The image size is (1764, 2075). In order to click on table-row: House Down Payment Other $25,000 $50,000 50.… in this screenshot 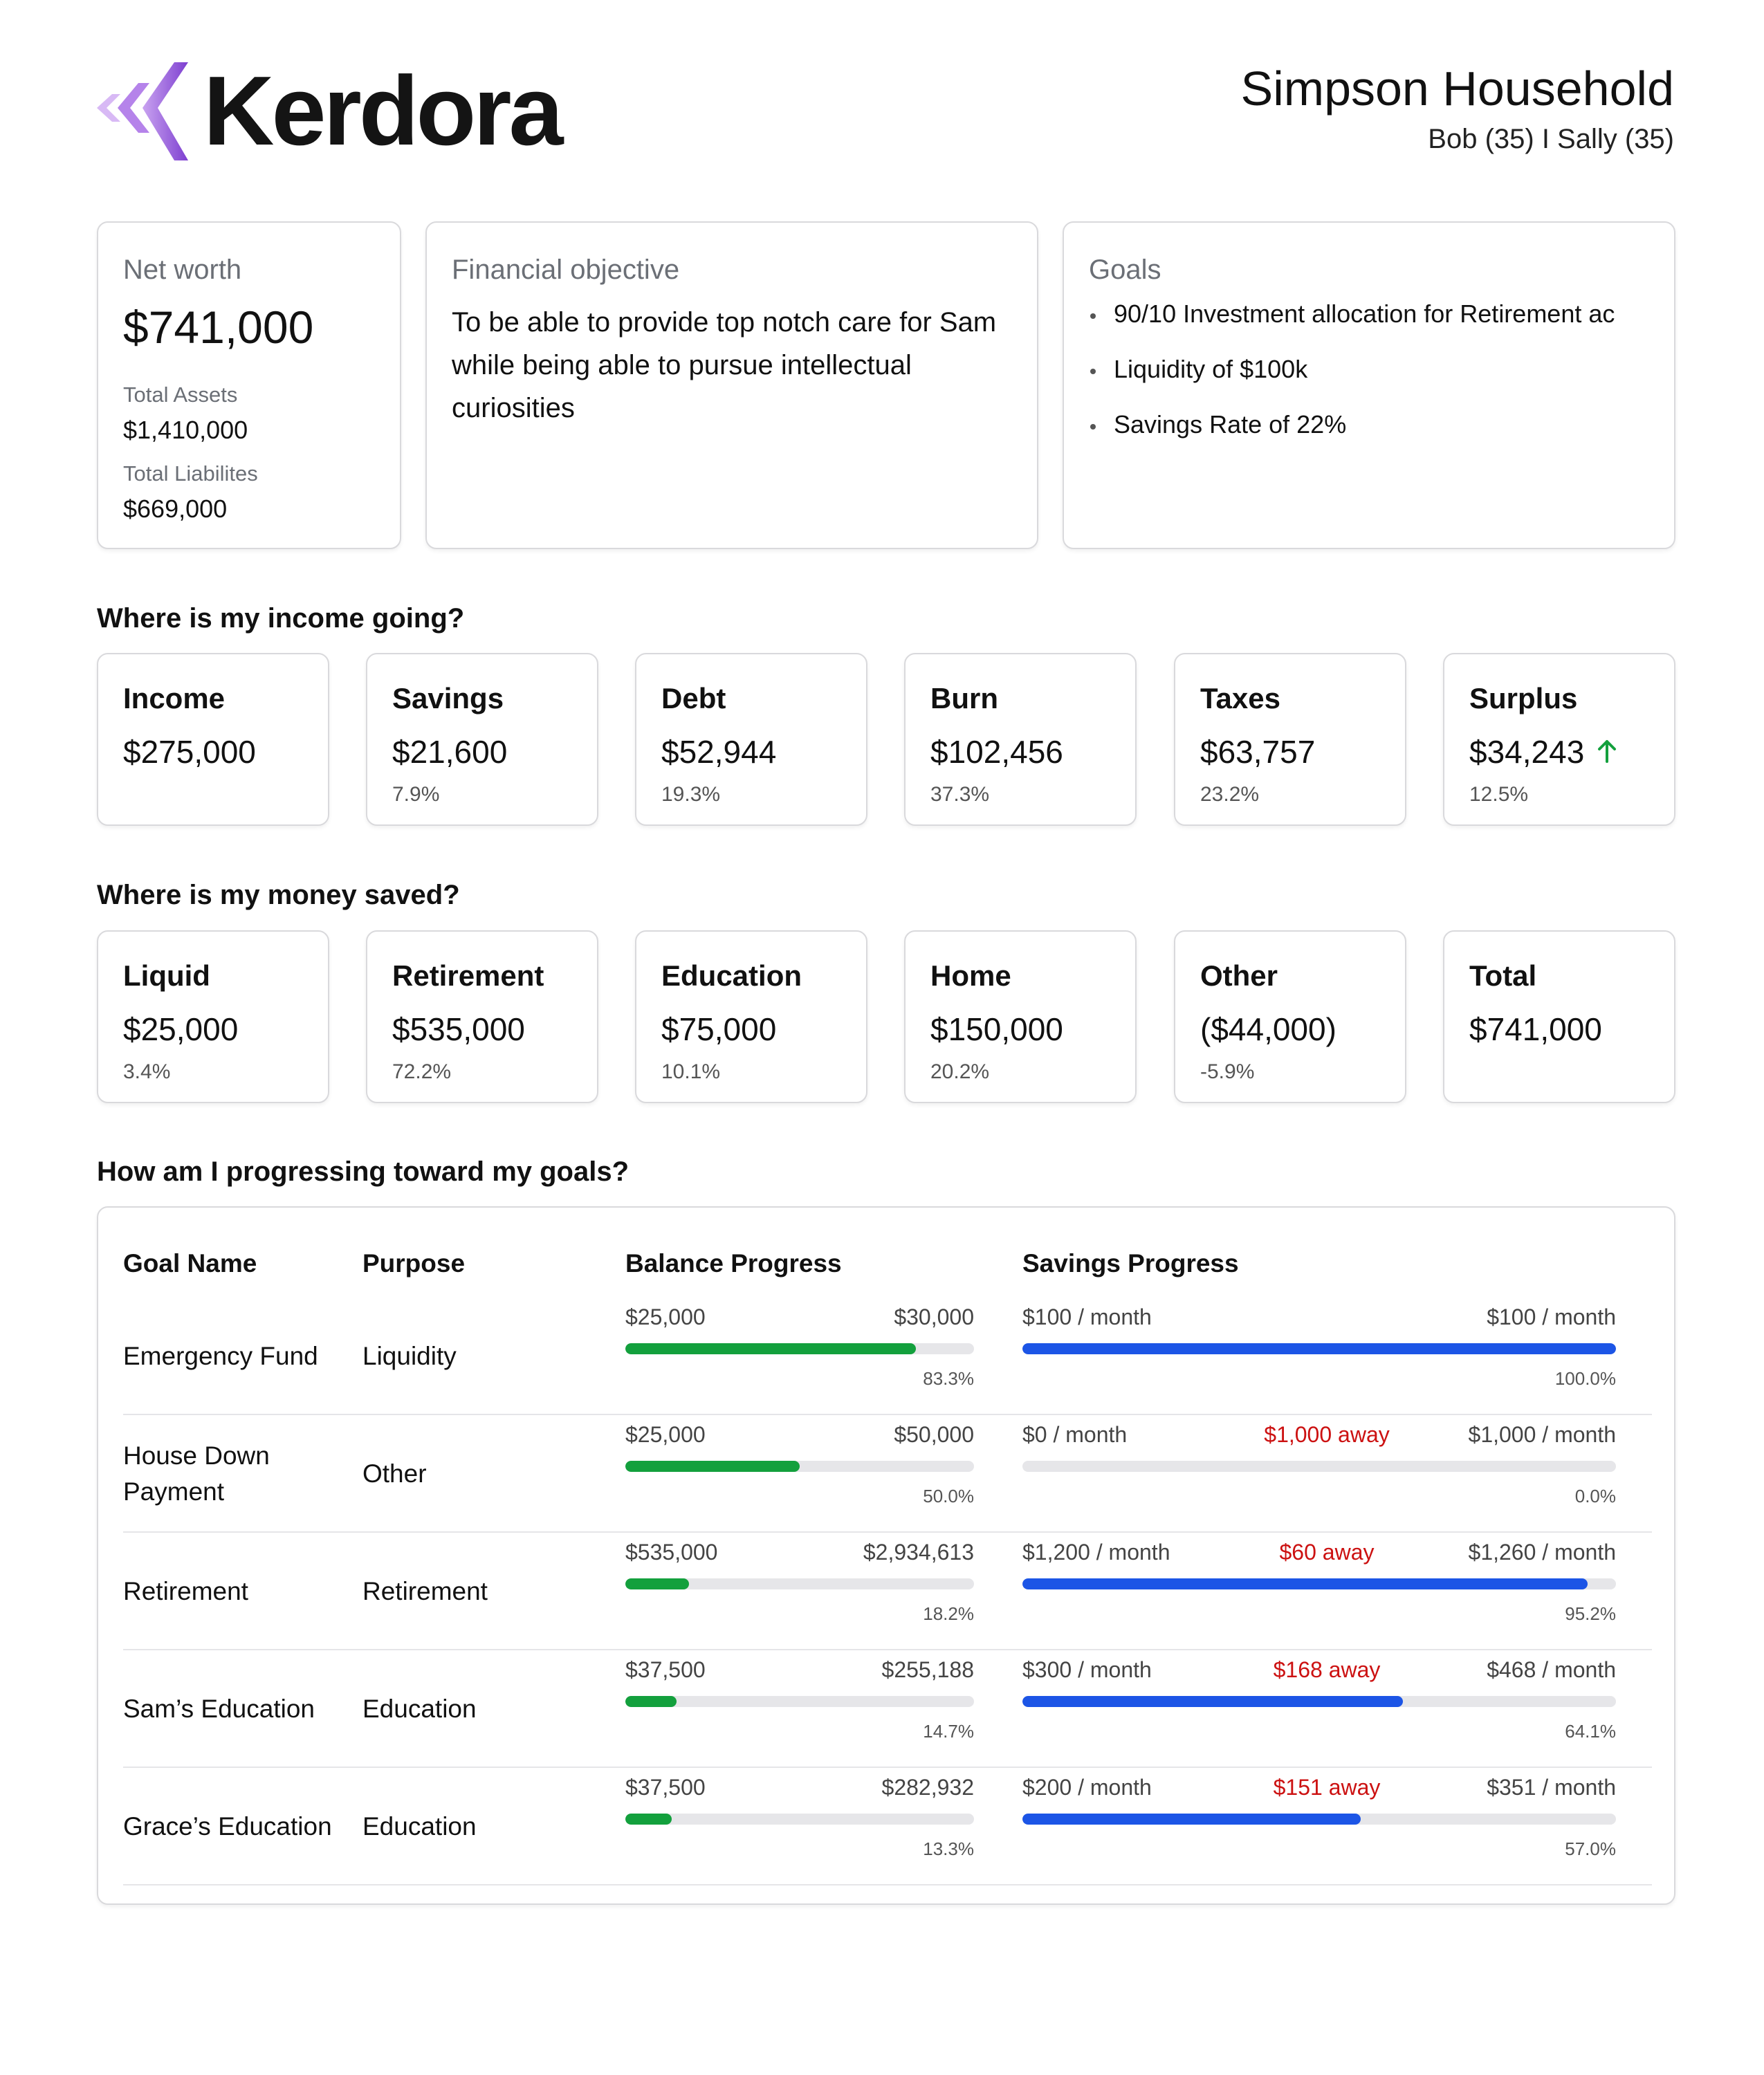, I will do `click(887, 1474)`.